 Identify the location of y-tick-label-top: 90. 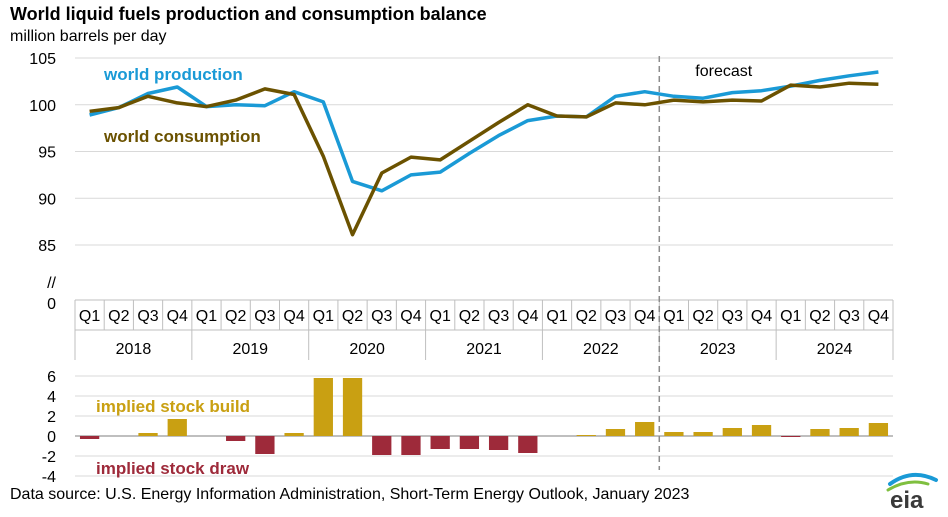
(47, 199).